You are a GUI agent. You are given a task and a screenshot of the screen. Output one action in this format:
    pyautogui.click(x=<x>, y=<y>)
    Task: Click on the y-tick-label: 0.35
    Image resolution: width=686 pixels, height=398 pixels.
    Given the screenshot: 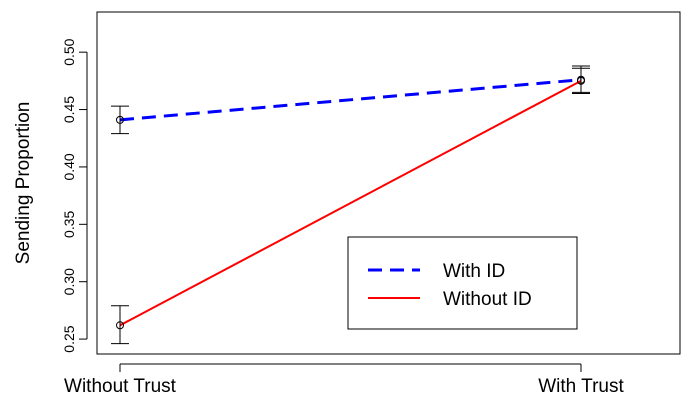 What is the action you would take?
    pyautogui.click(x=69, y=223)
    